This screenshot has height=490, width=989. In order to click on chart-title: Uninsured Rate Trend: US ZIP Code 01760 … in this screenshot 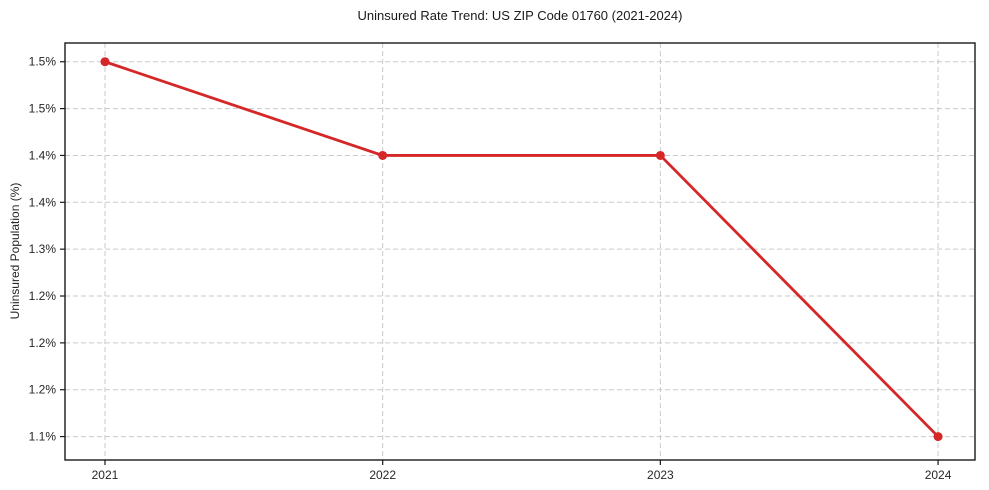, I will do `click(520, 15)`.